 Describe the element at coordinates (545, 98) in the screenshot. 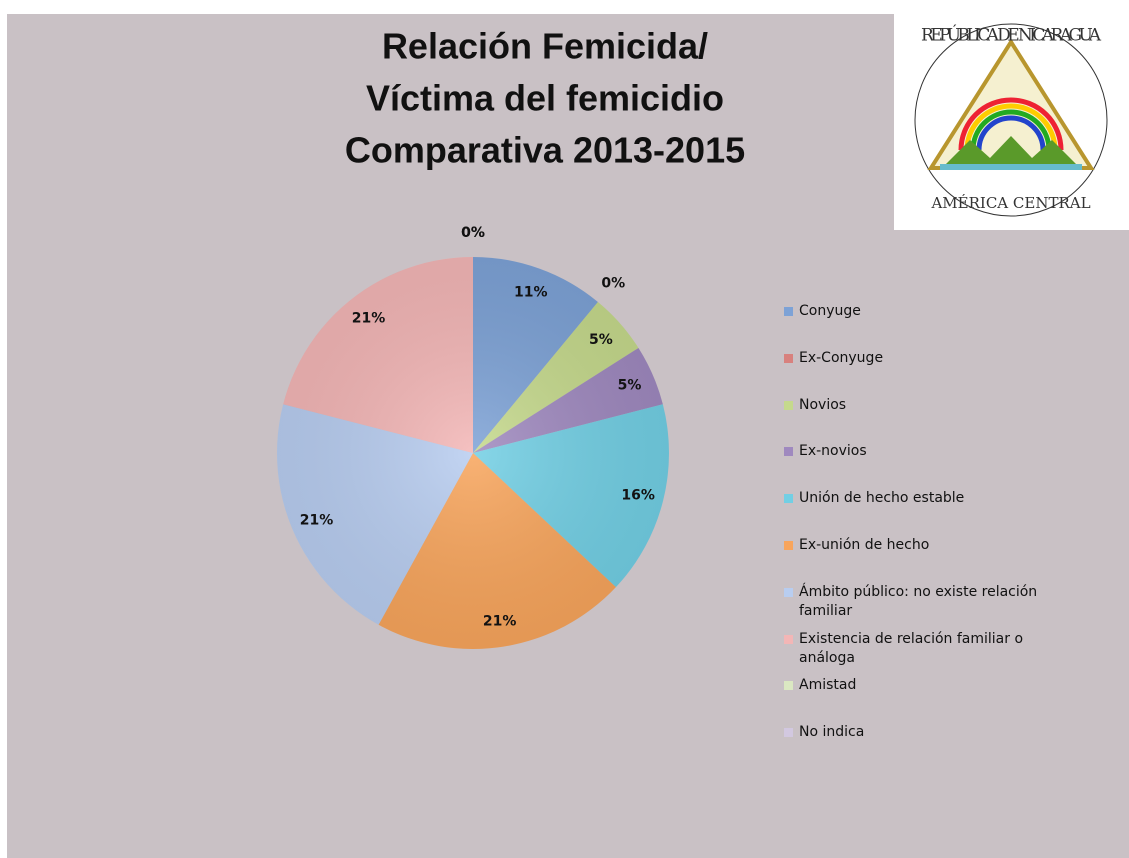

I see `chart-title: Víctima del femicidio` at that location.